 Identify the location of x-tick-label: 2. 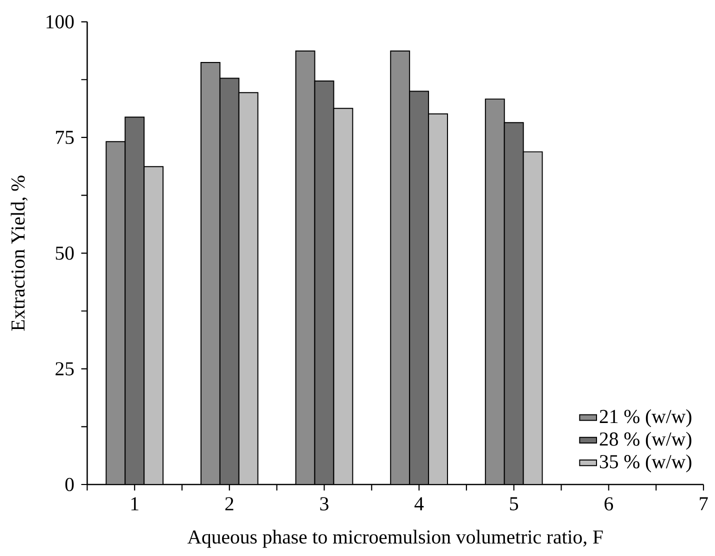
(229, 503).